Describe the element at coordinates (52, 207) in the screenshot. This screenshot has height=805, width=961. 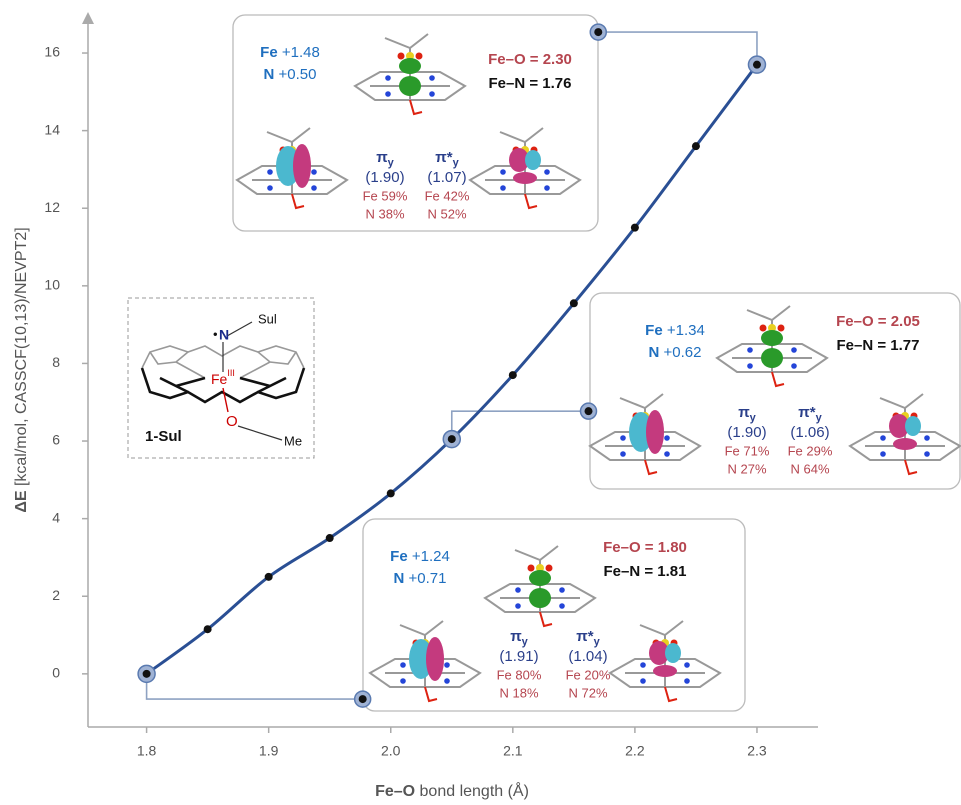
I see `y-tick-label: 12` at that location.